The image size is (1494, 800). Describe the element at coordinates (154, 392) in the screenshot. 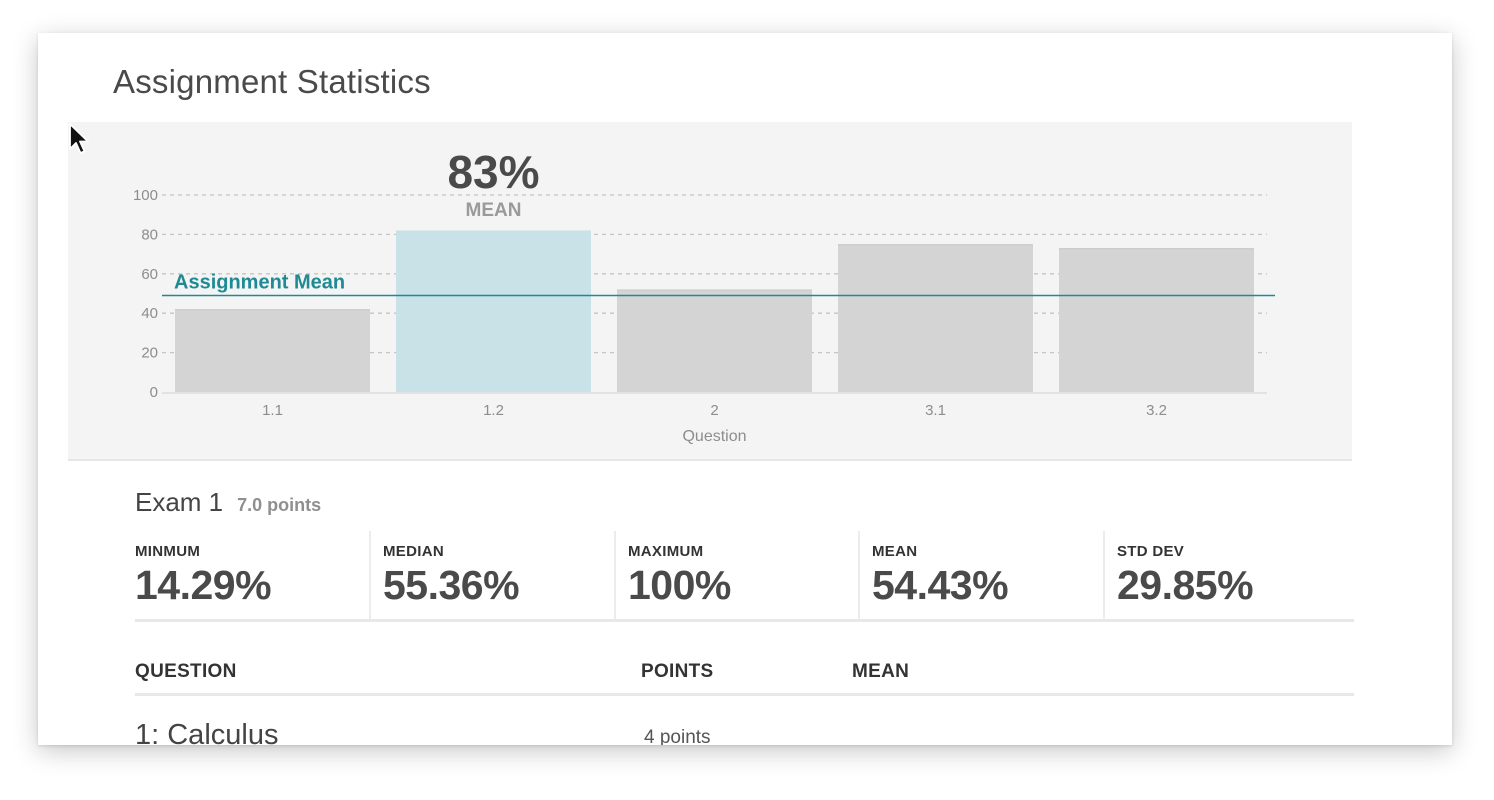

I see `y-tick-label: 0` at that location.